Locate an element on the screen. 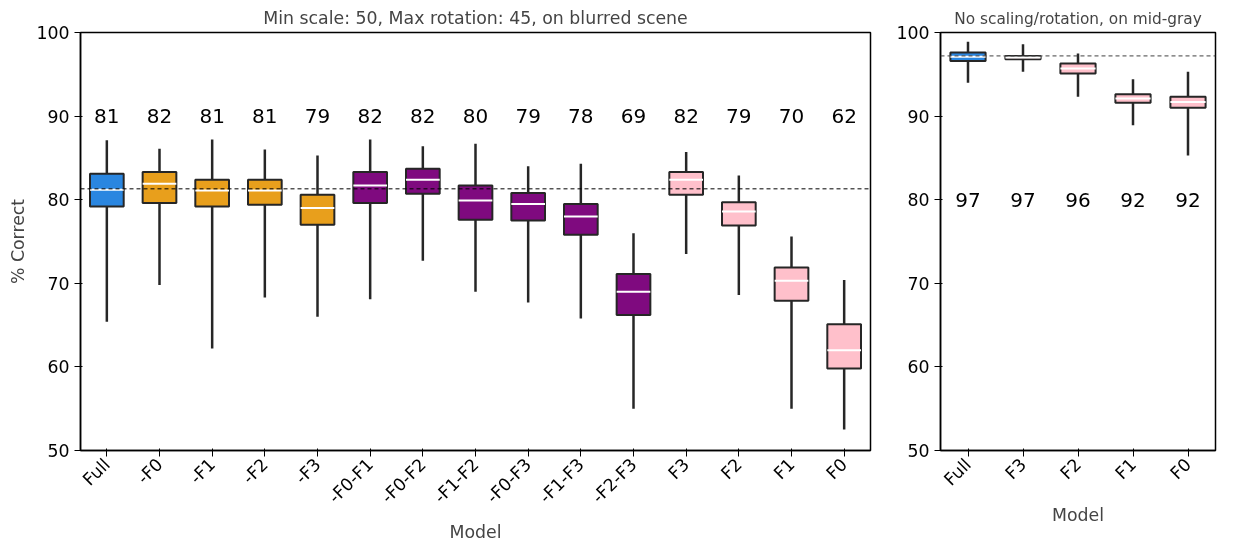 The height and width of the screenshot is (552, 1234). x-tick-label: -F3 is located at coordinates (308, 471).